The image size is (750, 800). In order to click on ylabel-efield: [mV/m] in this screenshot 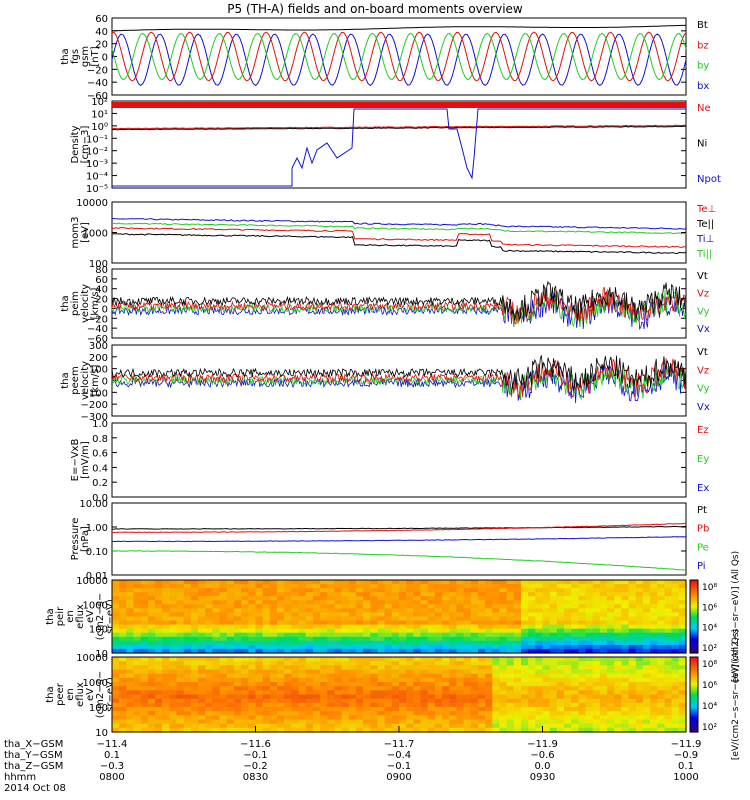, I will do `click(85, 460)`.